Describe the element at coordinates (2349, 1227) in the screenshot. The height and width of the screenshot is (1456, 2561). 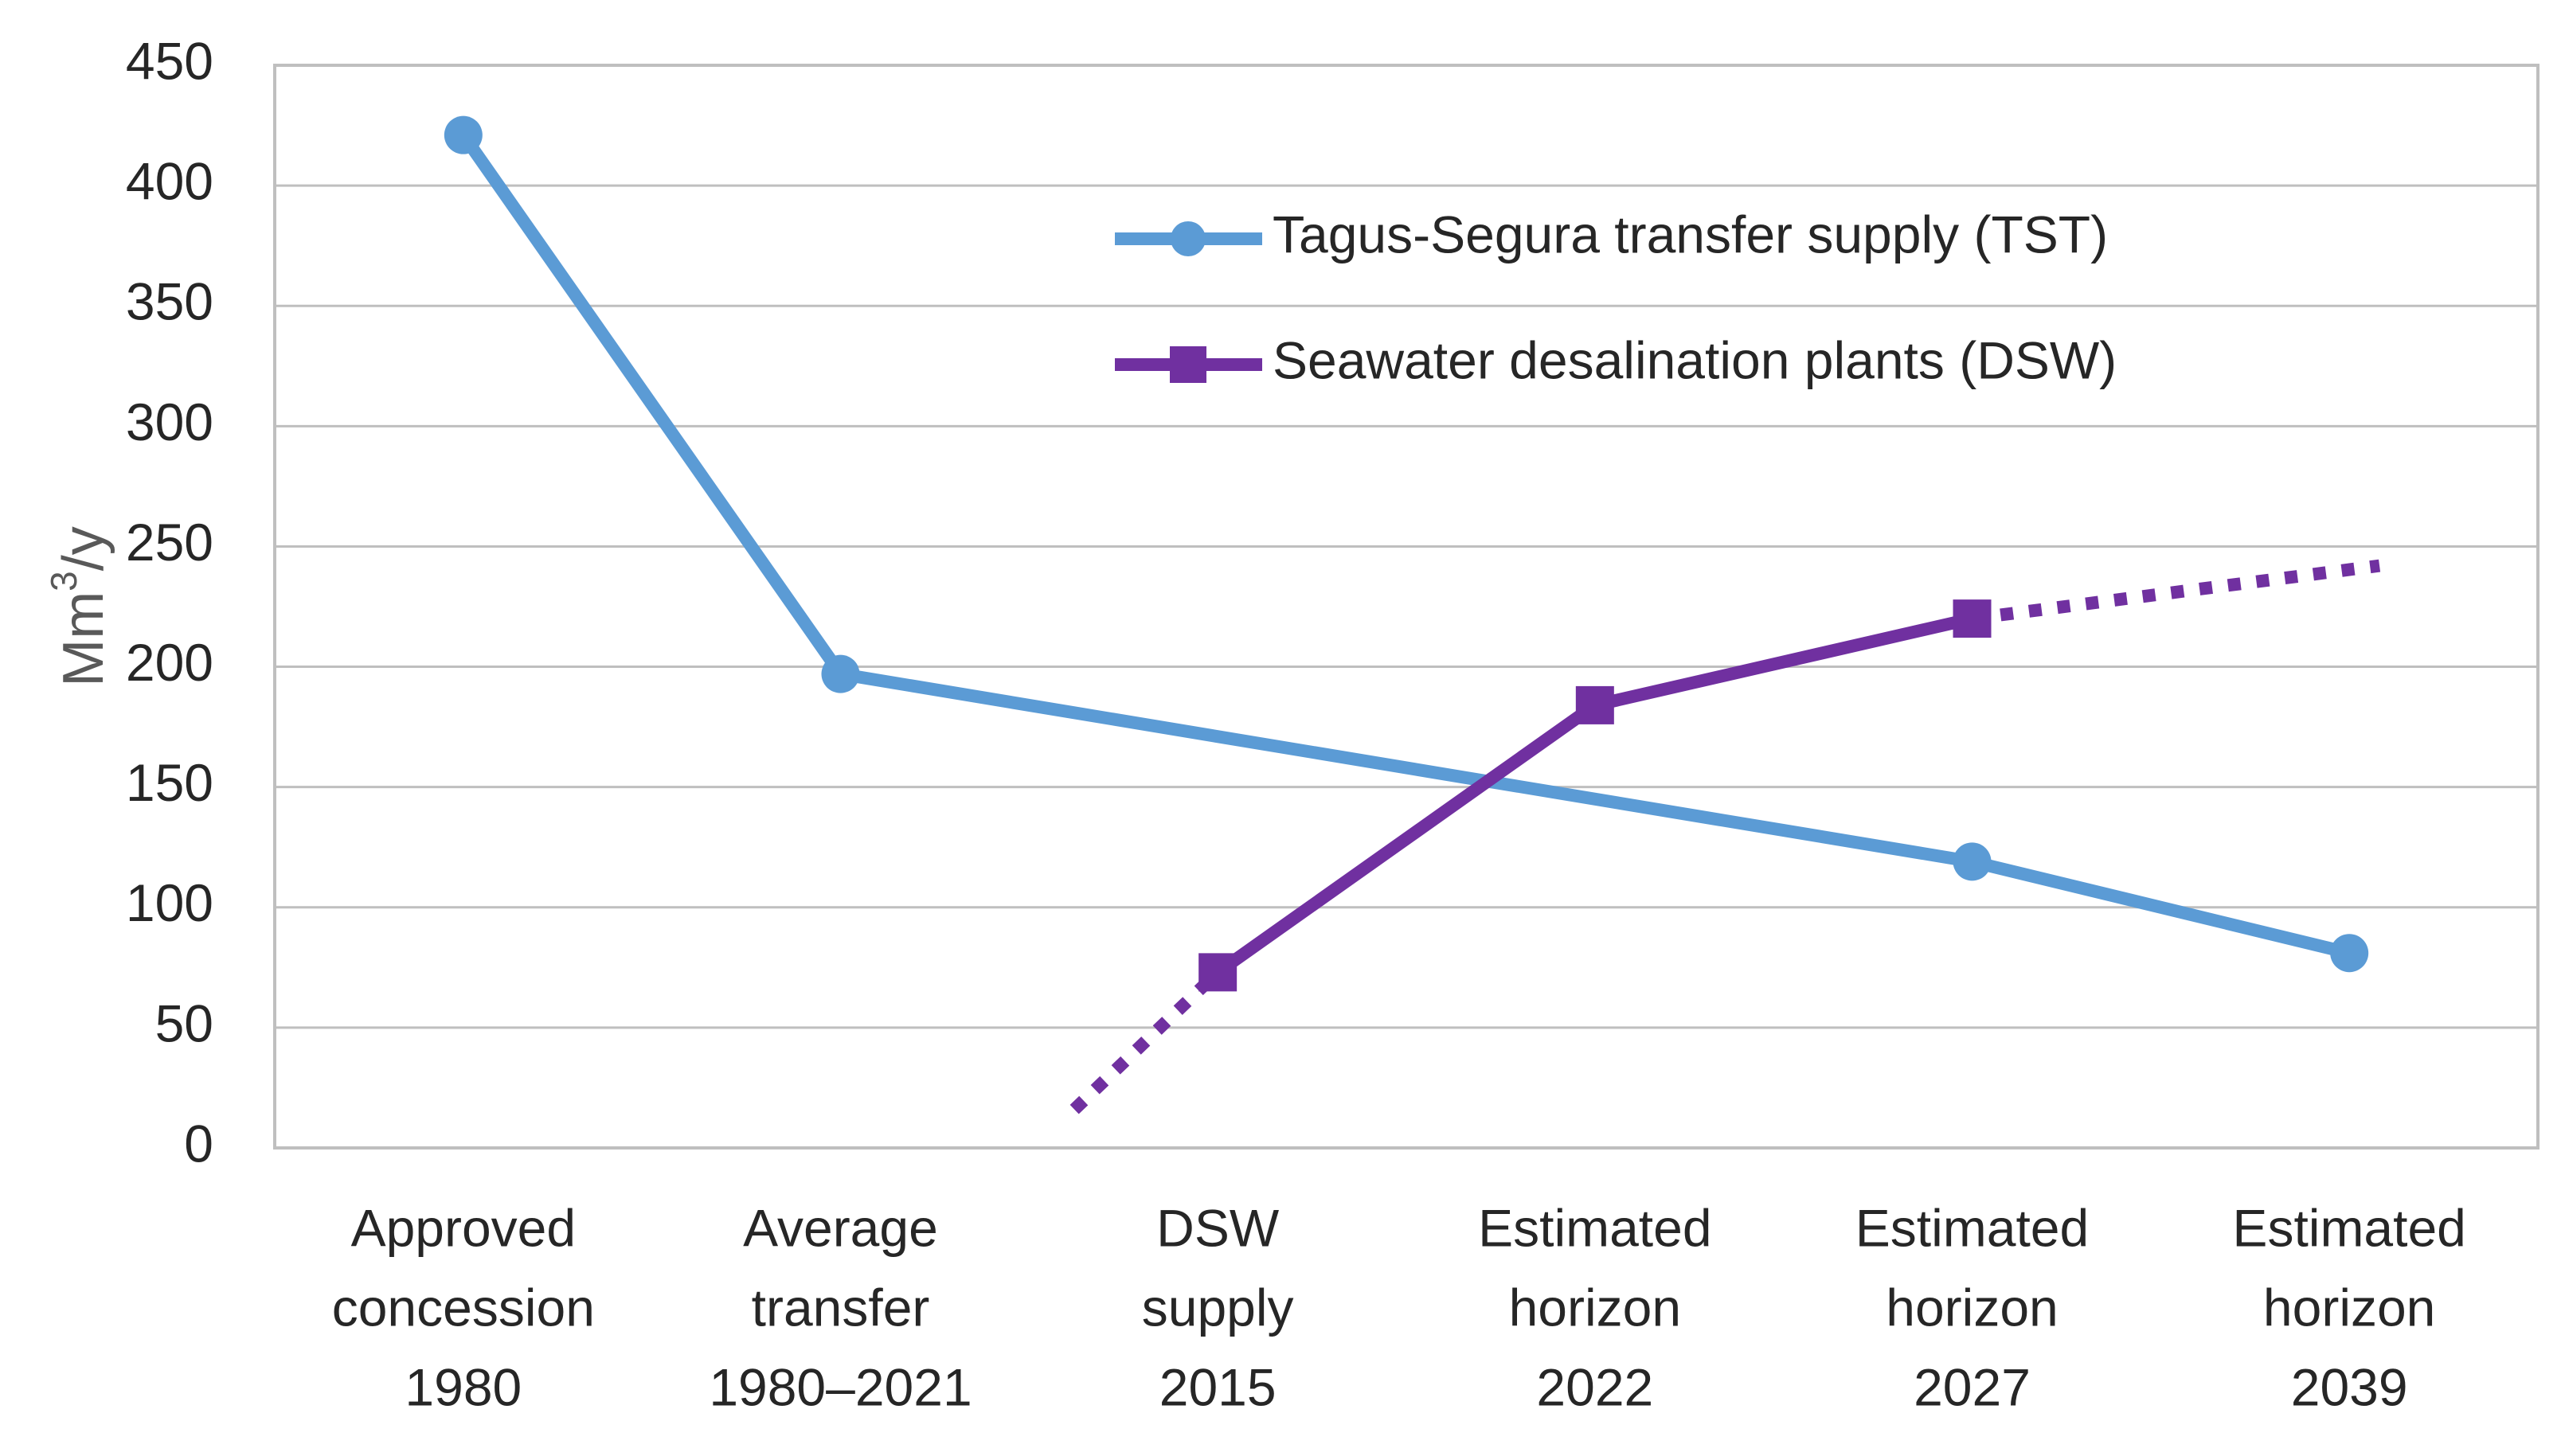
I see `x-category-label-5-line-0: Estimated` at that location.